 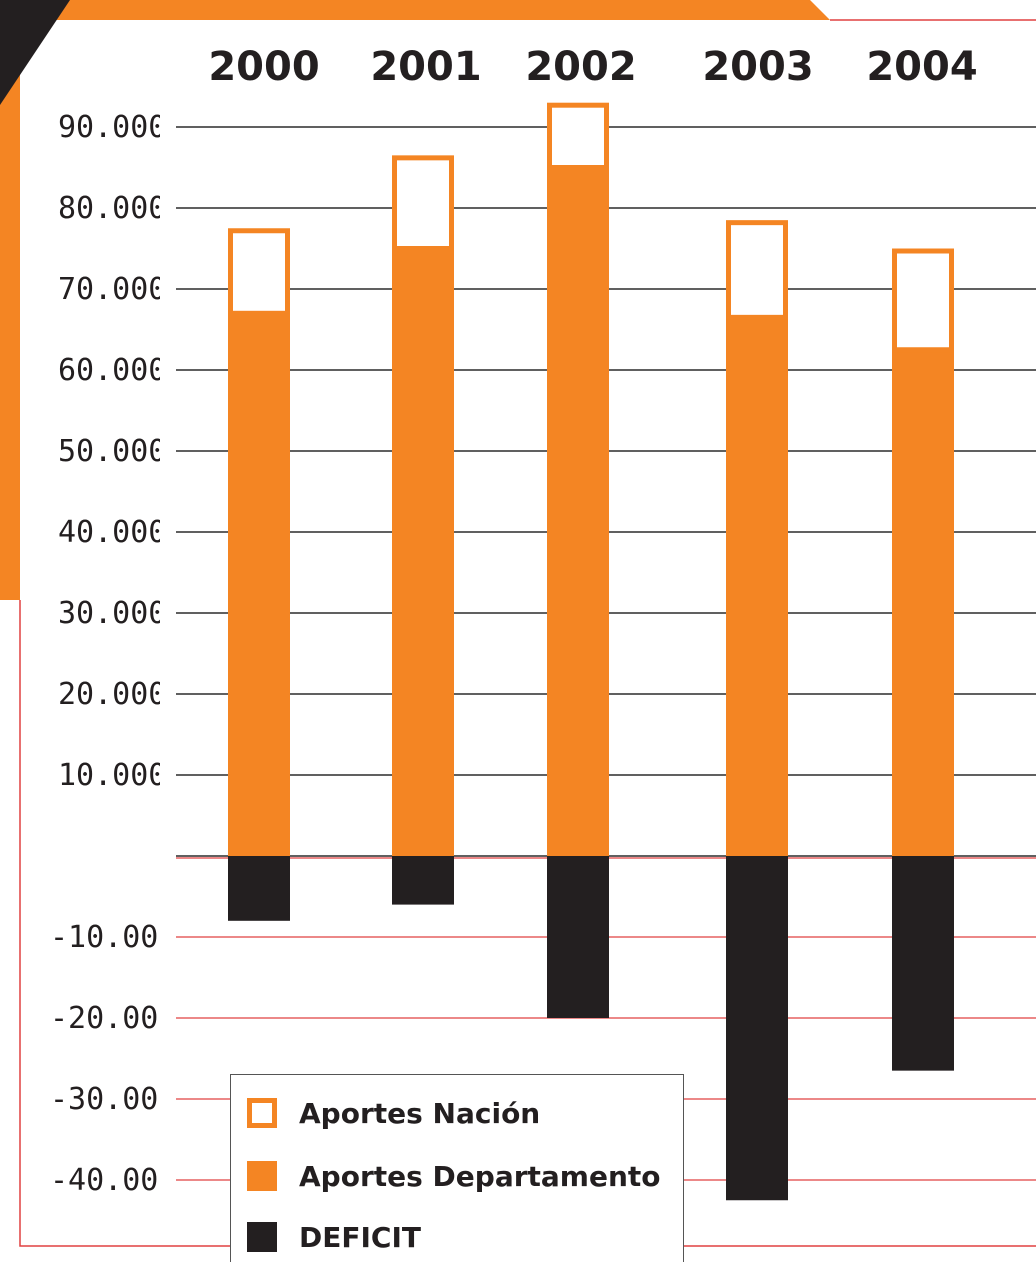 I want to click on bar-aportes-nacion-2003, so click(x=757, y=270).